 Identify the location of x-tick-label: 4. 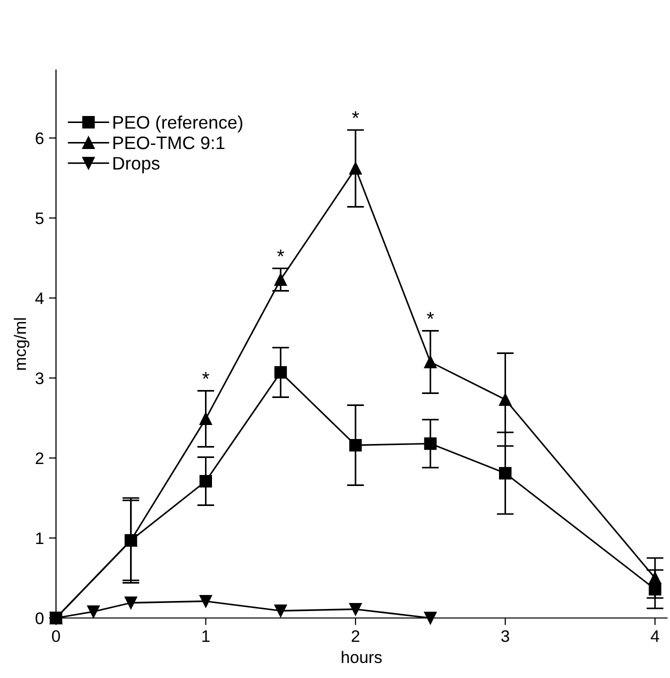
(655, 636).